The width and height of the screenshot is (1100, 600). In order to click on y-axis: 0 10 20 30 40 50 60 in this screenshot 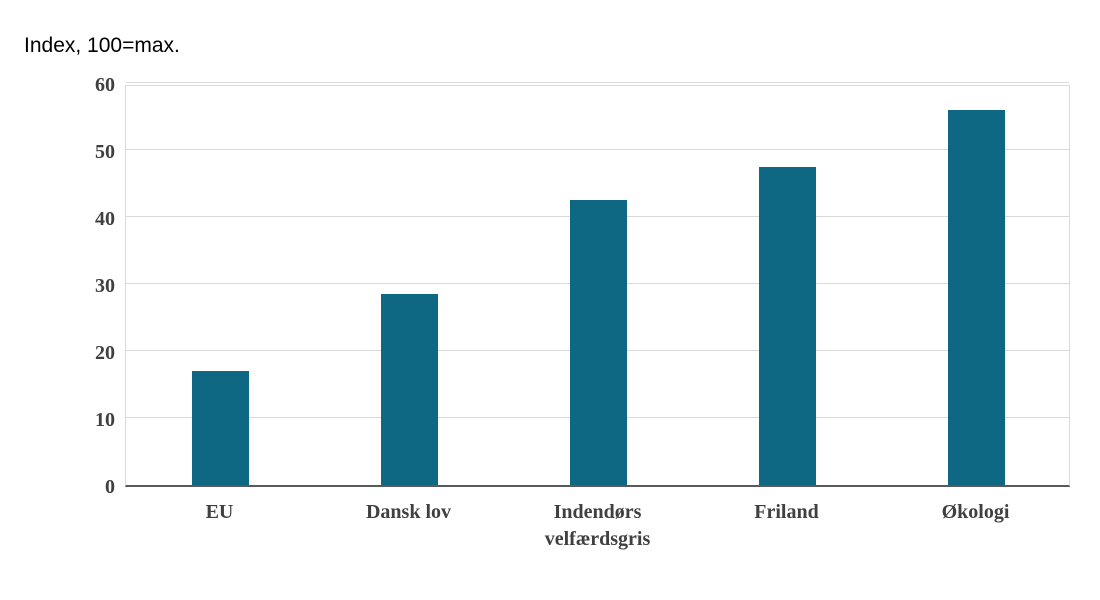, I will do `click(67, 286)`.